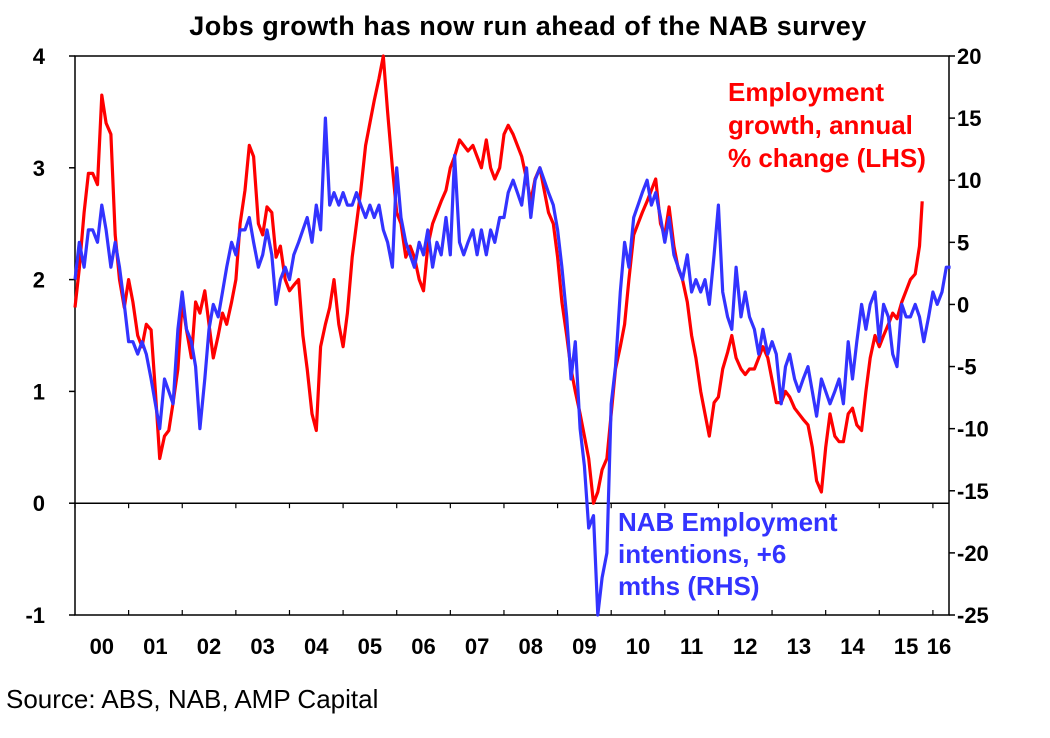 The image size is (1050, 738). Describe the element at coordinates (102, 646) in the screenshot. I see `x-tick-label: 00` at that location.